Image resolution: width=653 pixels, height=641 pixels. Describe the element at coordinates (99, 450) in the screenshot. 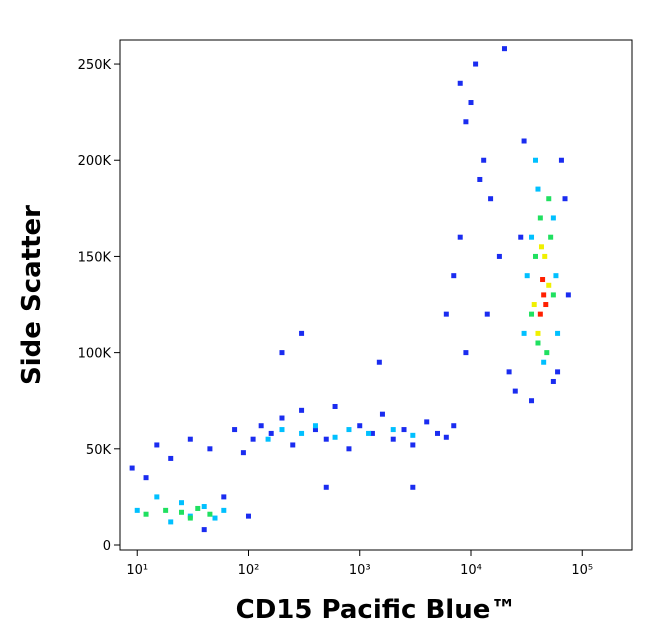

I see `y-tick-label: 50K` at that location.